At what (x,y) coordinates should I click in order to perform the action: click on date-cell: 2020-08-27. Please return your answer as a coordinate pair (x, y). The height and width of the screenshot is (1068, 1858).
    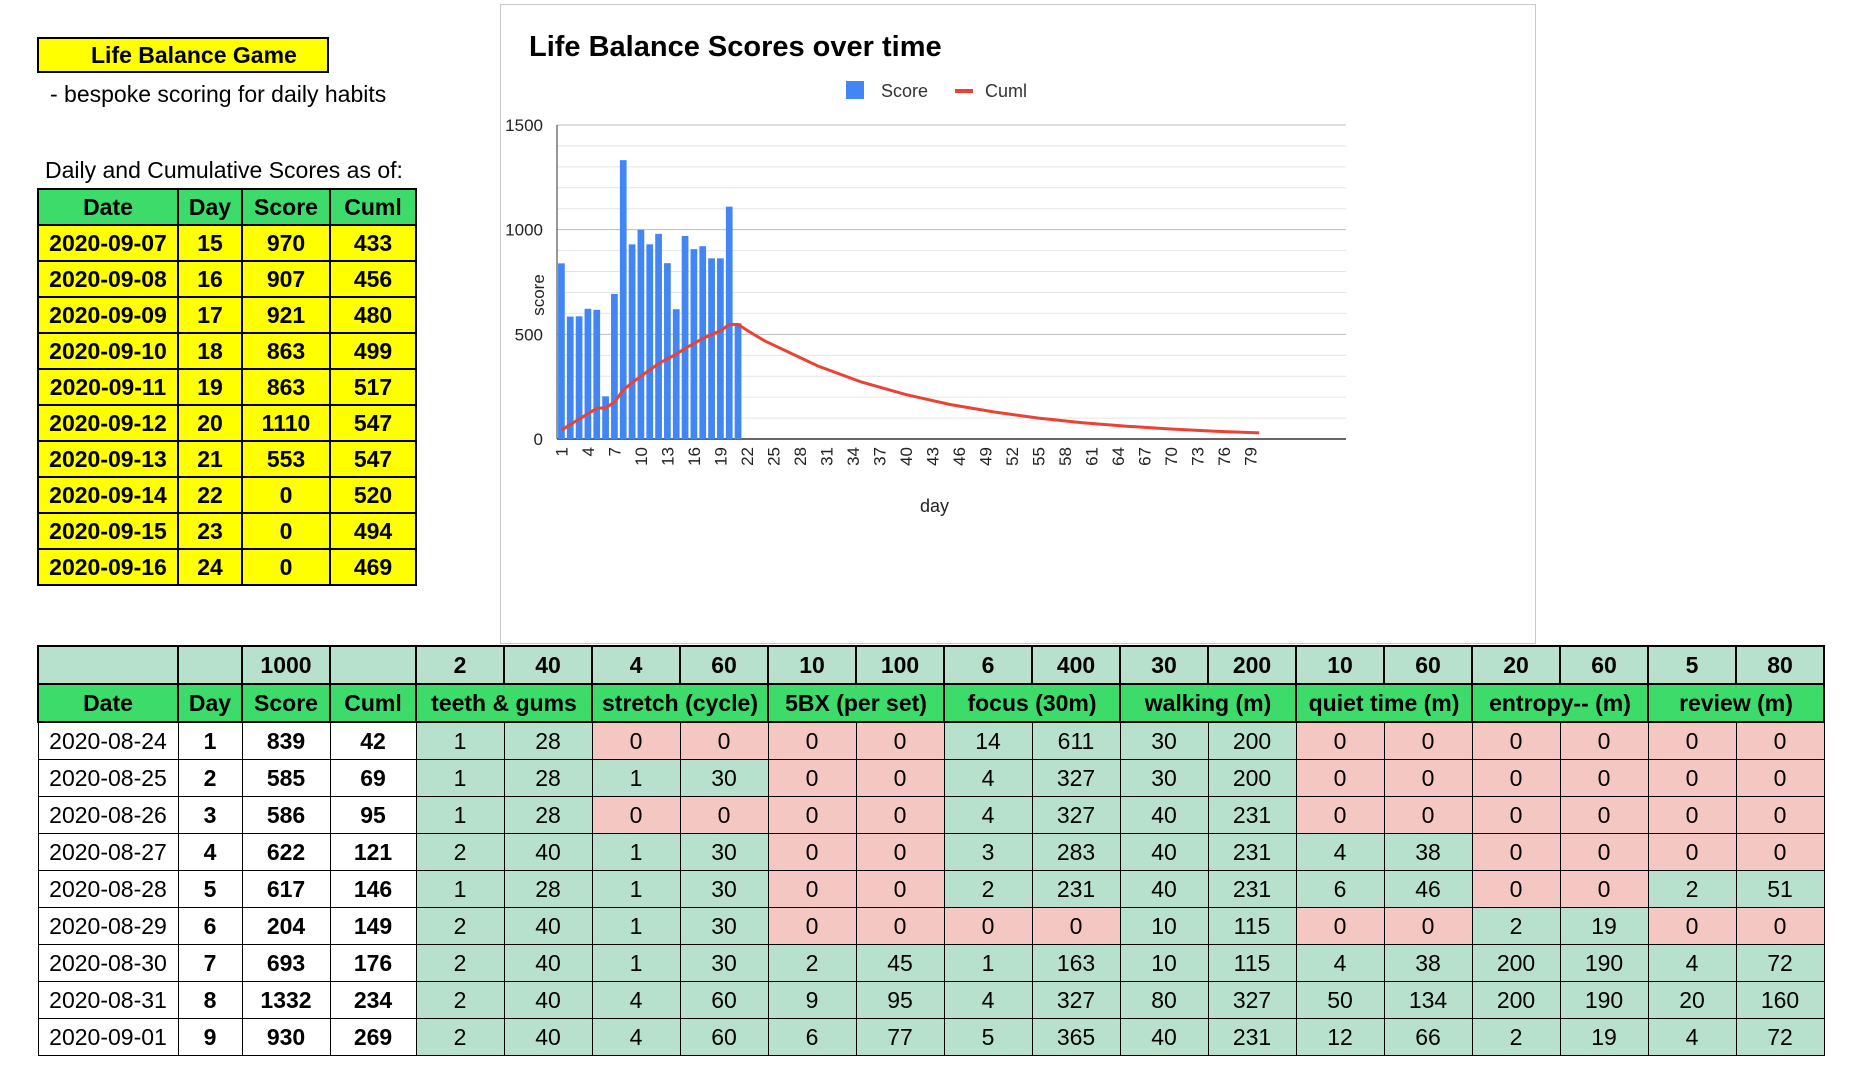
    Looking at the image, I should click on (108, 852).